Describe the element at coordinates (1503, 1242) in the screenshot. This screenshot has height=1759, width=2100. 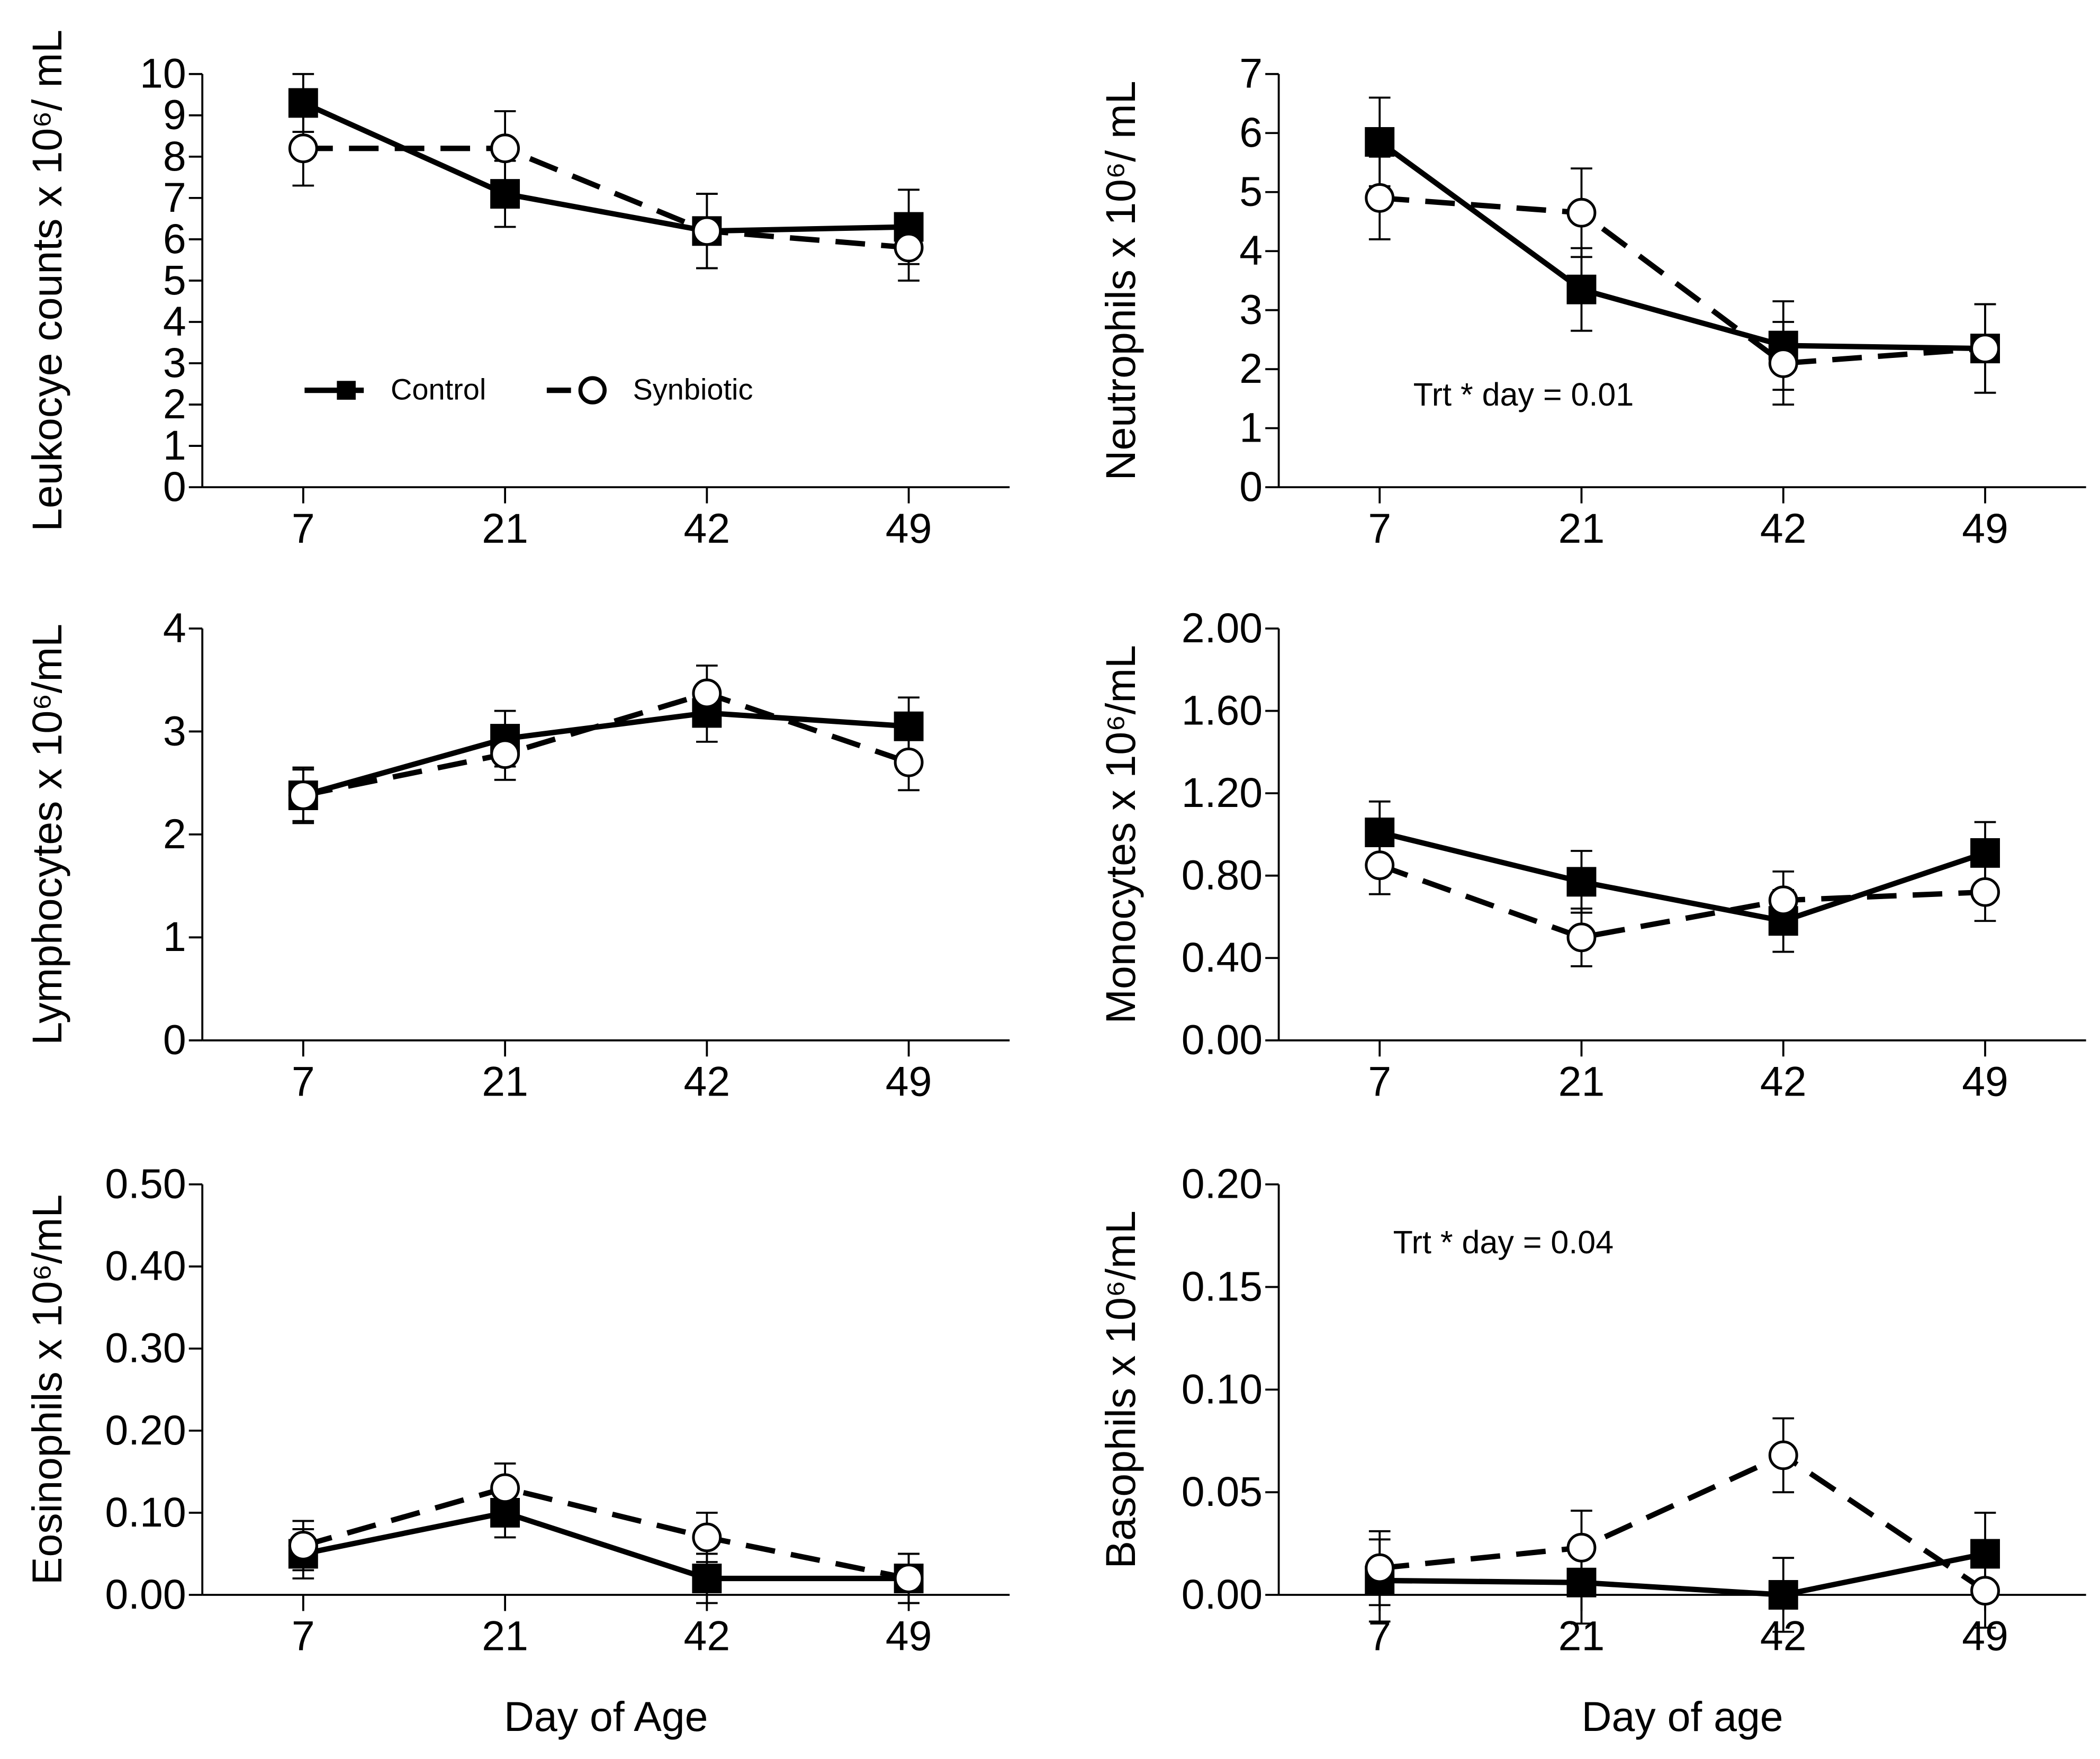
I see `annotation: Trt * day = 0.04` at that location.